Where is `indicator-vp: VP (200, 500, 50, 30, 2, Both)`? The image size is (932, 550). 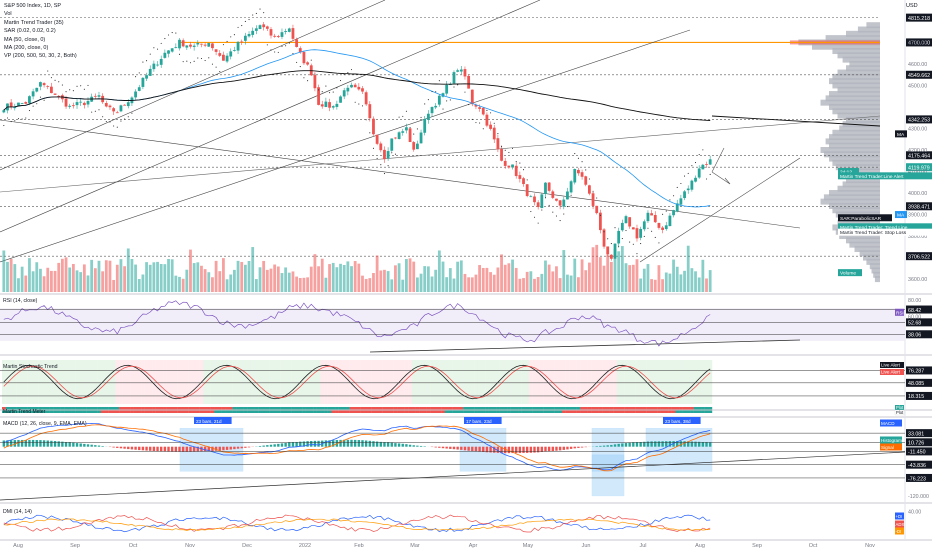 indicator-vp: VP (200, 500, 50, 30, 2, Both) is located at coordinates (40, 56).